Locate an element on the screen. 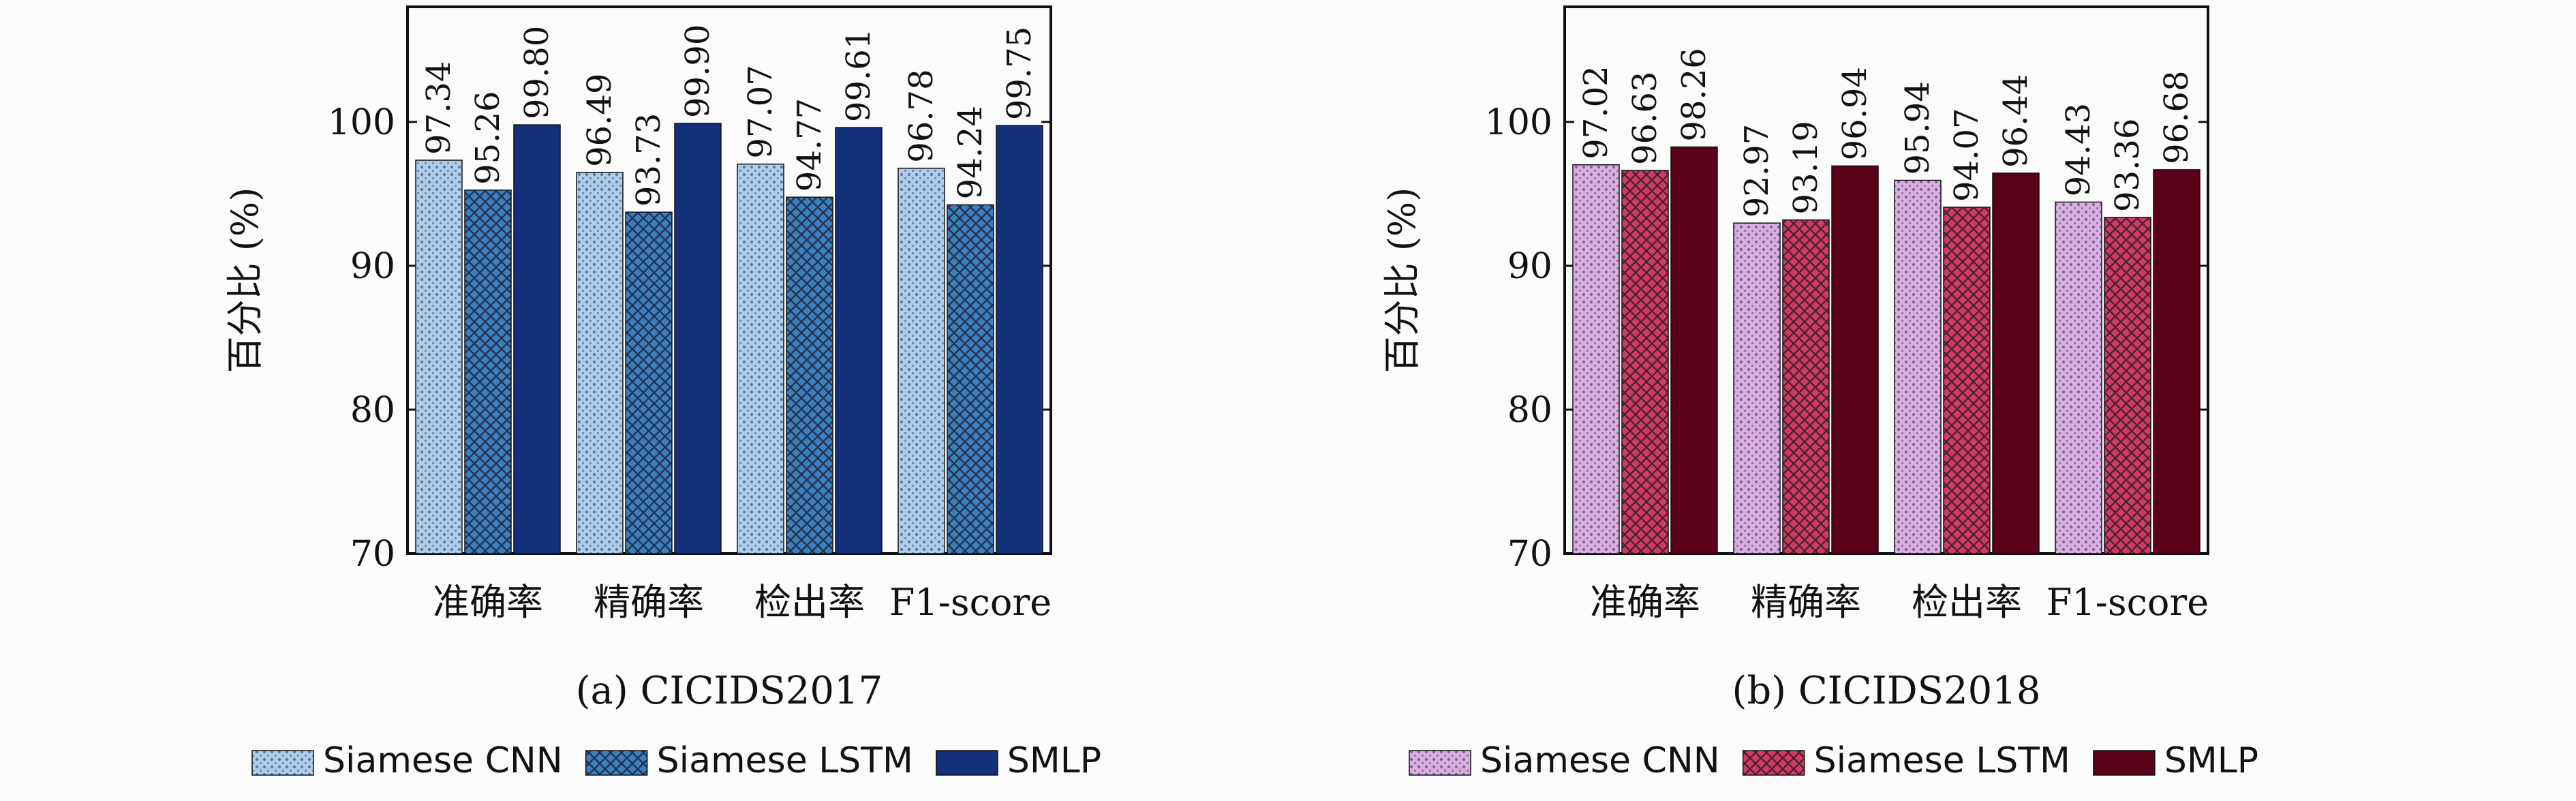 The height and width of the screenshot is (801, 2576). data-label: 97.07 is located at coordinates (760, 112).